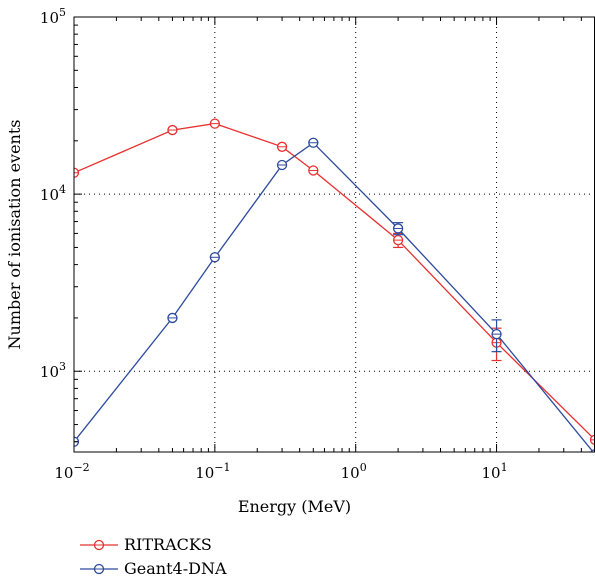 This screenshot has width=595, height=582. What do you see at coordinates (81, 467) in the screenshot?
I see `x-tick-label-exponent: −2` at bounding box center [81, 467].